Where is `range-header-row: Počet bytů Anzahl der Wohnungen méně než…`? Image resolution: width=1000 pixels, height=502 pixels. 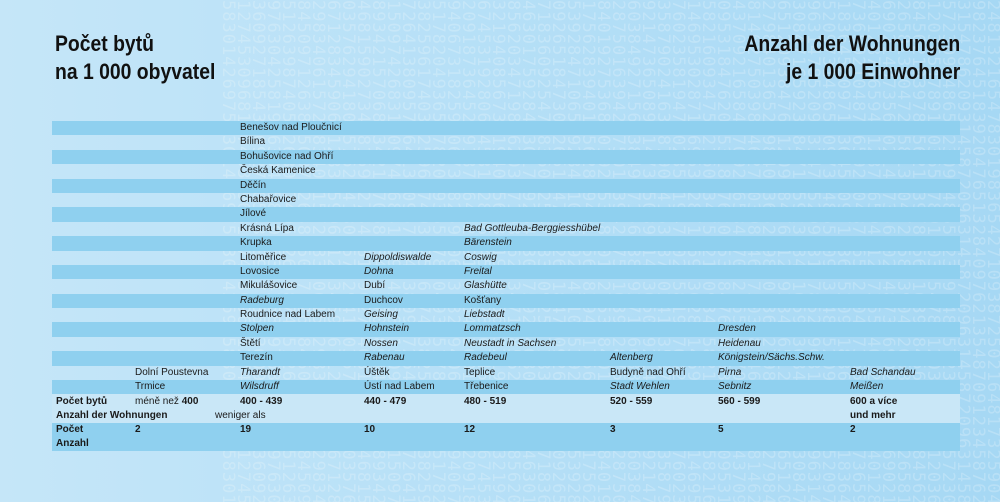 range-header-row: Počet bytů Anzahl der Wohnungen méně než… is located at coordinates (506, 408).